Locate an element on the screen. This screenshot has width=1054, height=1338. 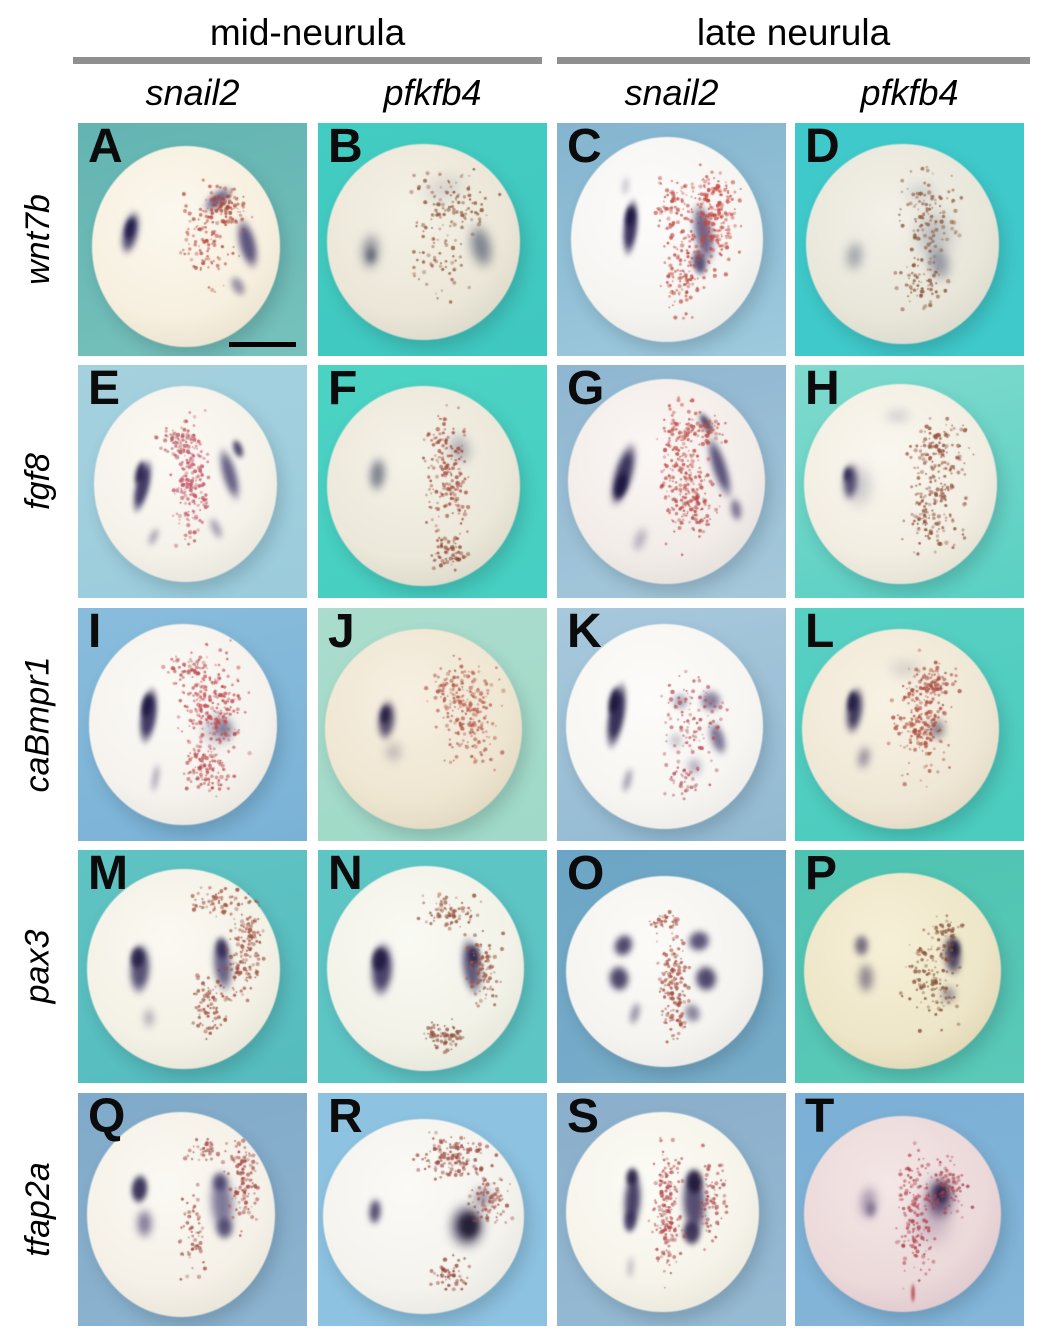
header-underline-mid is located at coordinates (307, 60).